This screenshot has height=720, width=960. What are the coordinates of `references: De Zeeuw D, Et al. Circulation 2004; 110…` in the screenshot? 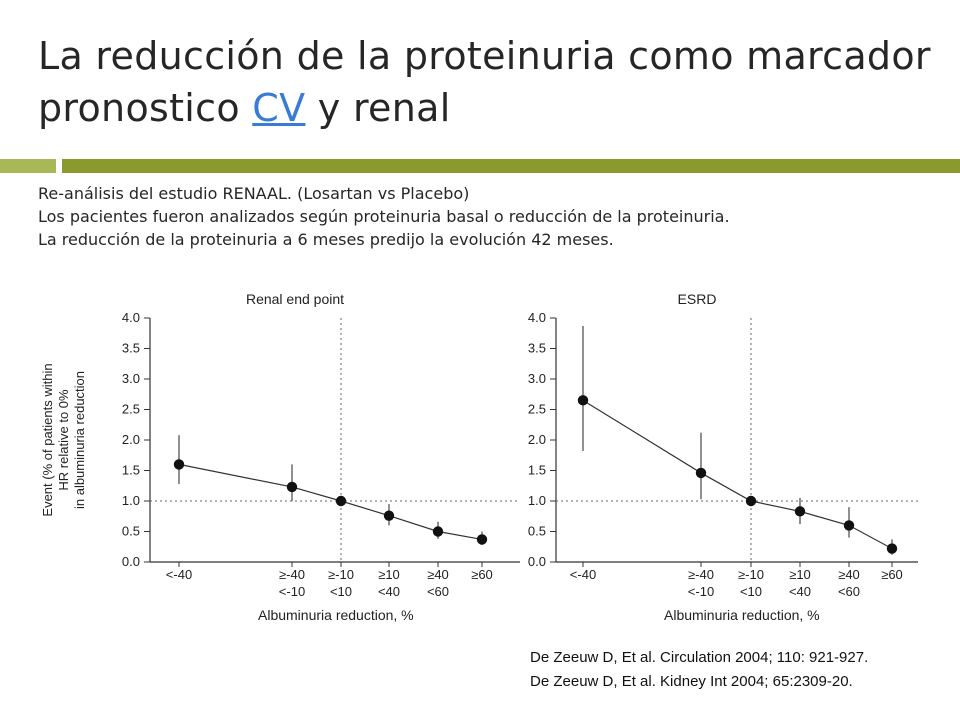 It's located at (699, 670).